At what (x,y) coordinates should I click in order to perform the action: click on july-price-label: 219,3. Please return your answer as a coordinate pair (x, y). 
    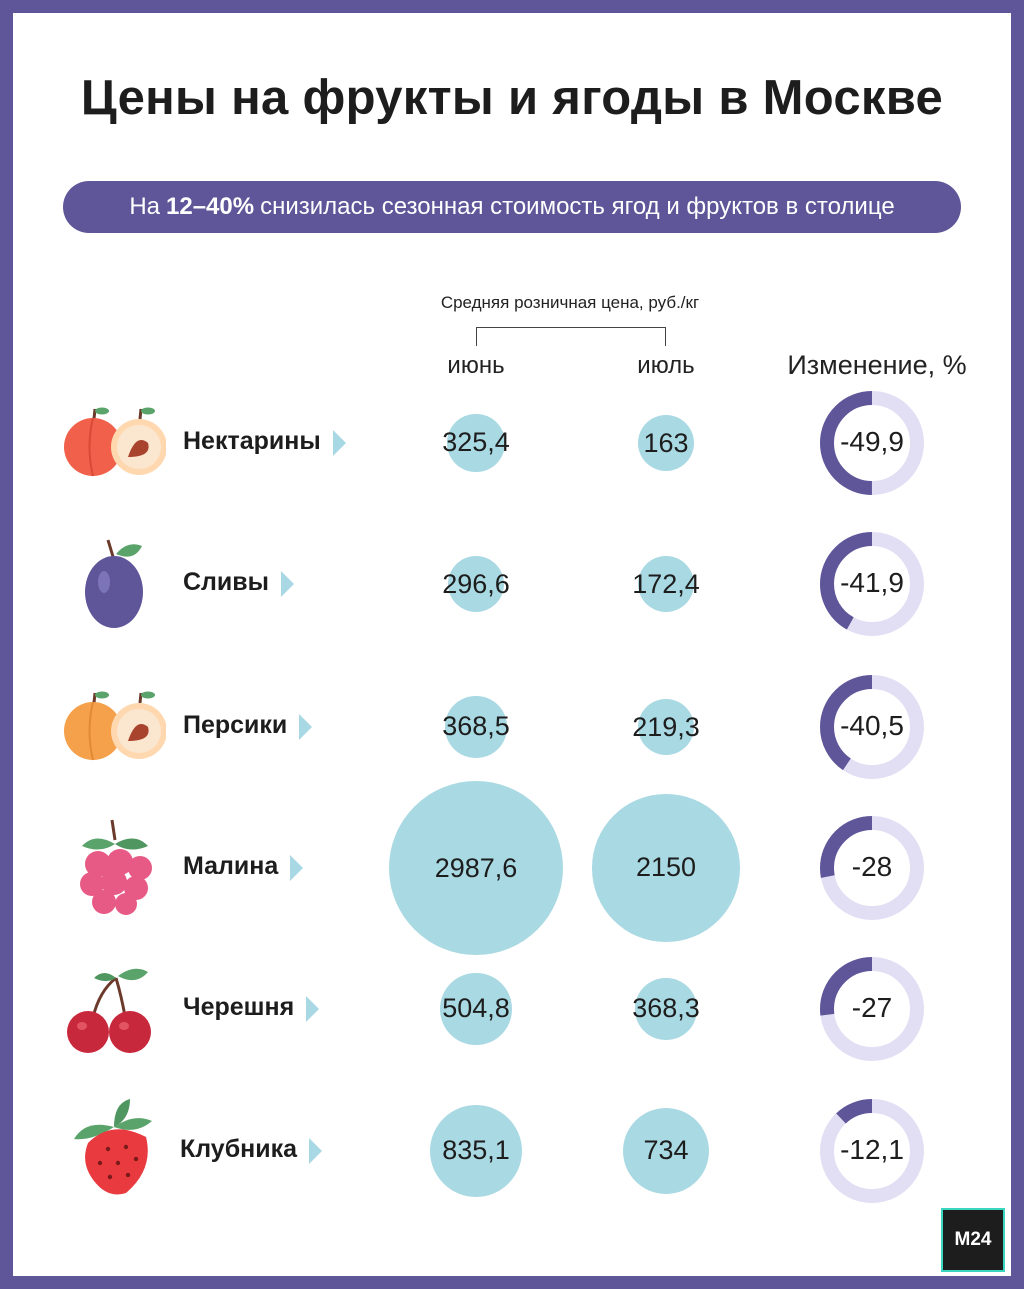
    Looking at the image, I should click on (666, 726).